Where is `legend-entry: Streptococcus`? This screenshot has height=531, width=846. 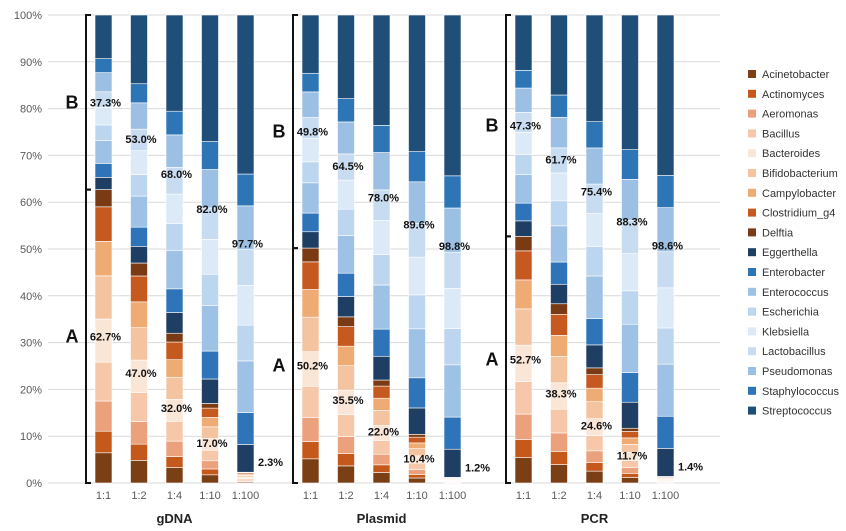 legend-entry: Streptococcus is located at coordinates (797, 412).